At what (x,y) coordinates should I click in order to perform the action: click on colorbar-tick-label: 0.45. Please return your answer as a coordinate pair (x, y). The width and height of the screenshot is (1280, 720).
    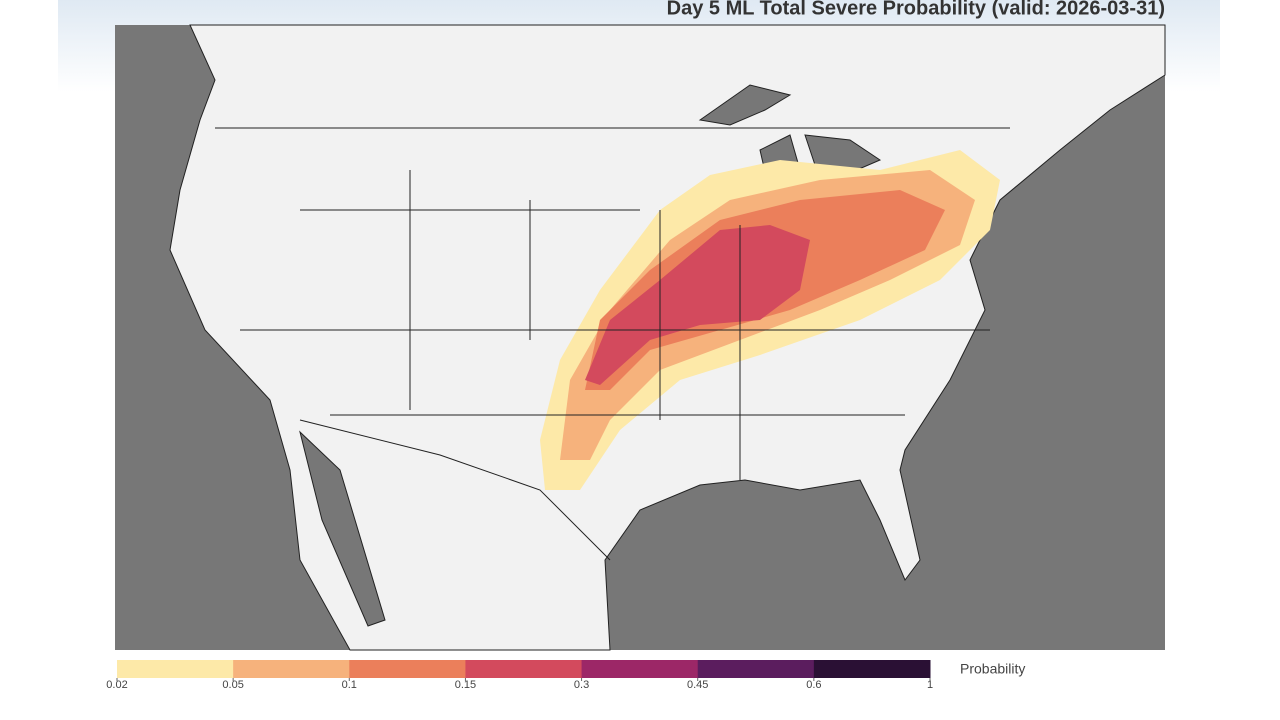
    Looking at the image, I should click on (697, 685).